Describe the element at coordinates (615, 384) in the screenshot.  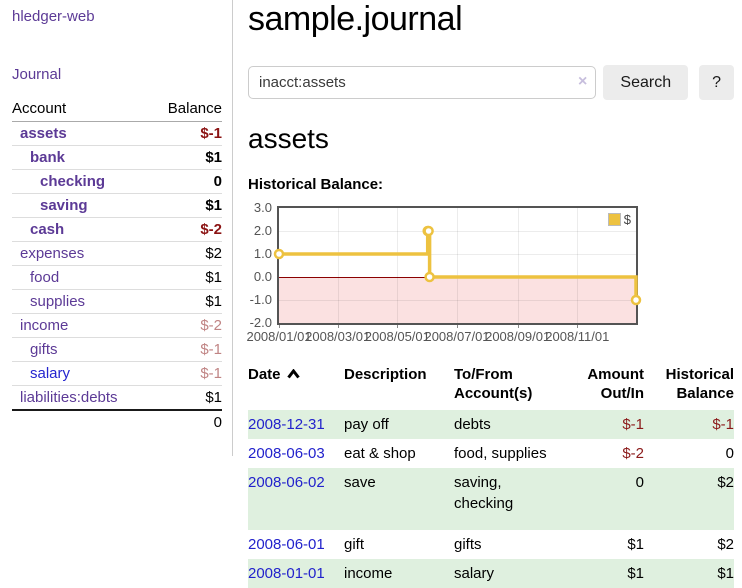
I see `register-header-amount: Amount Out/In` at that location.